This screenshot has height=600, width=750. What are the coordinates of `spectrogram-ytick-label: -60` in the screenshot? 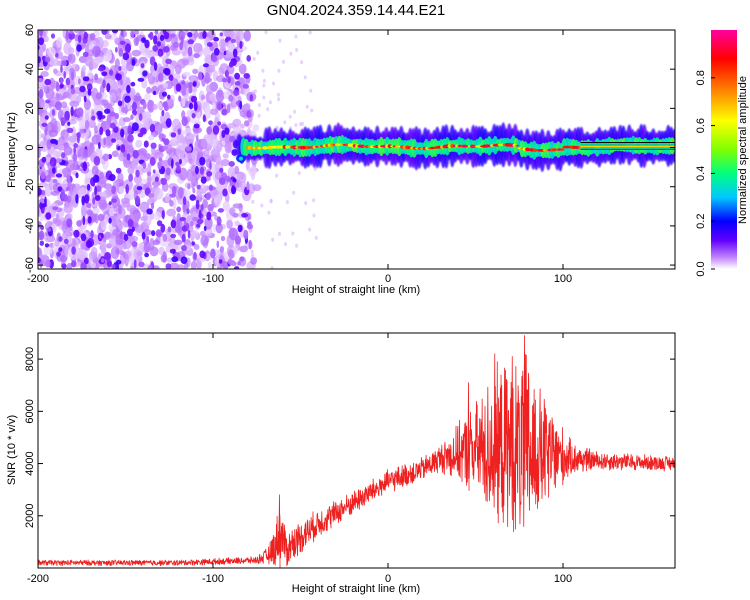 It's located at (30, 265).